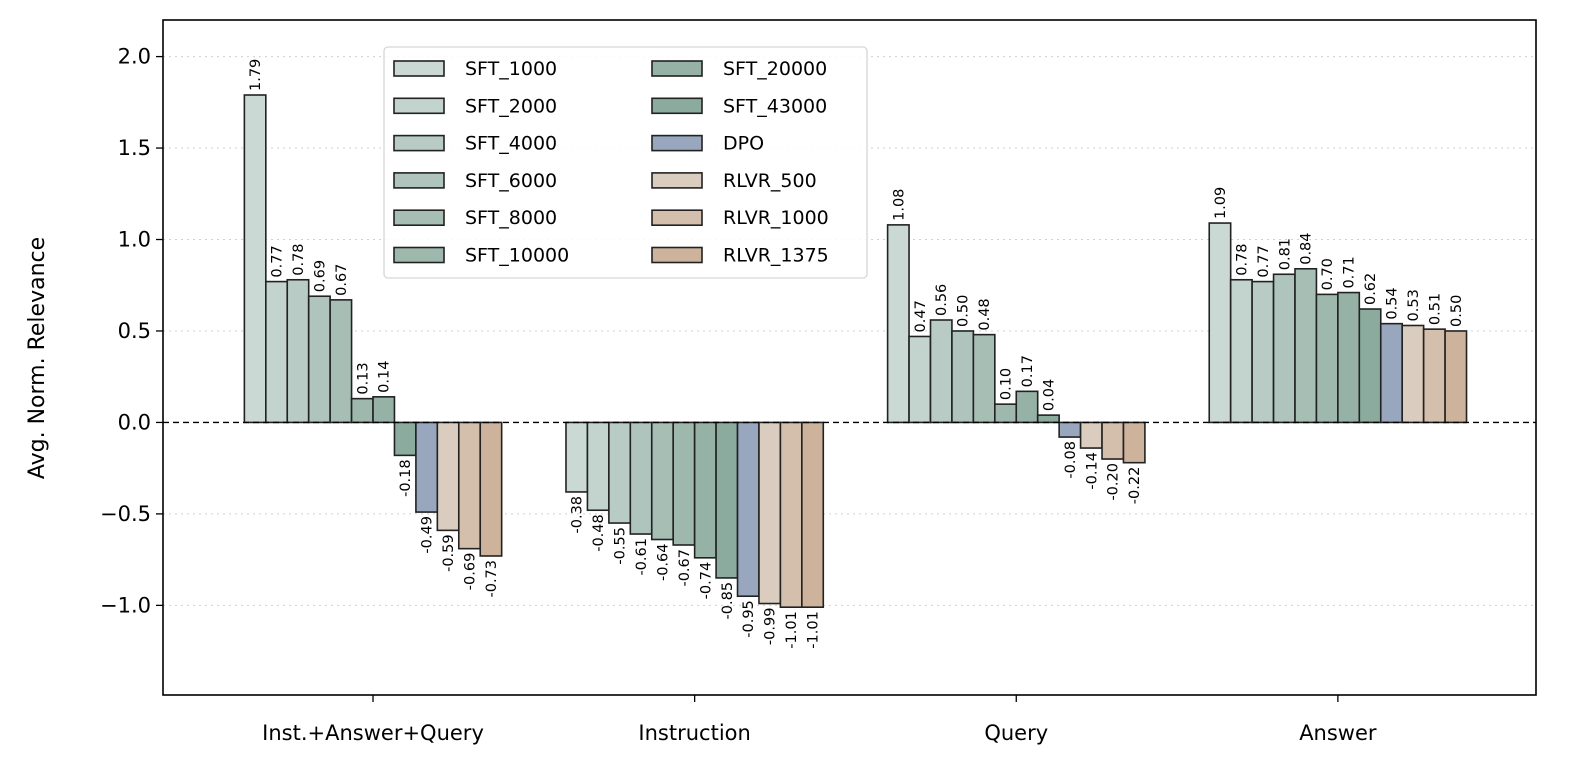 This screenshot has height=772, width=1577. I want to click on x-tick-label: Instruction, so click(694, 733).